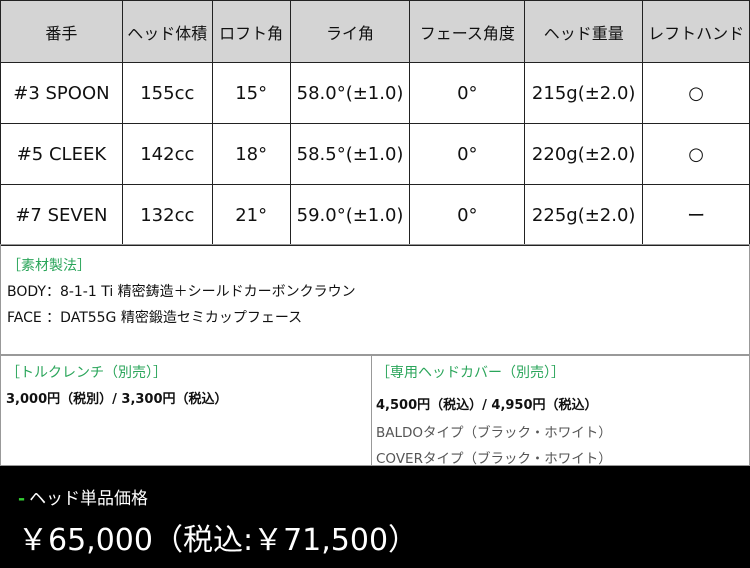 The image size is (750, 568). Describe the element at coordinates (251, 31) in the screenshot. I see `header-cell: ロフト角` at that location.